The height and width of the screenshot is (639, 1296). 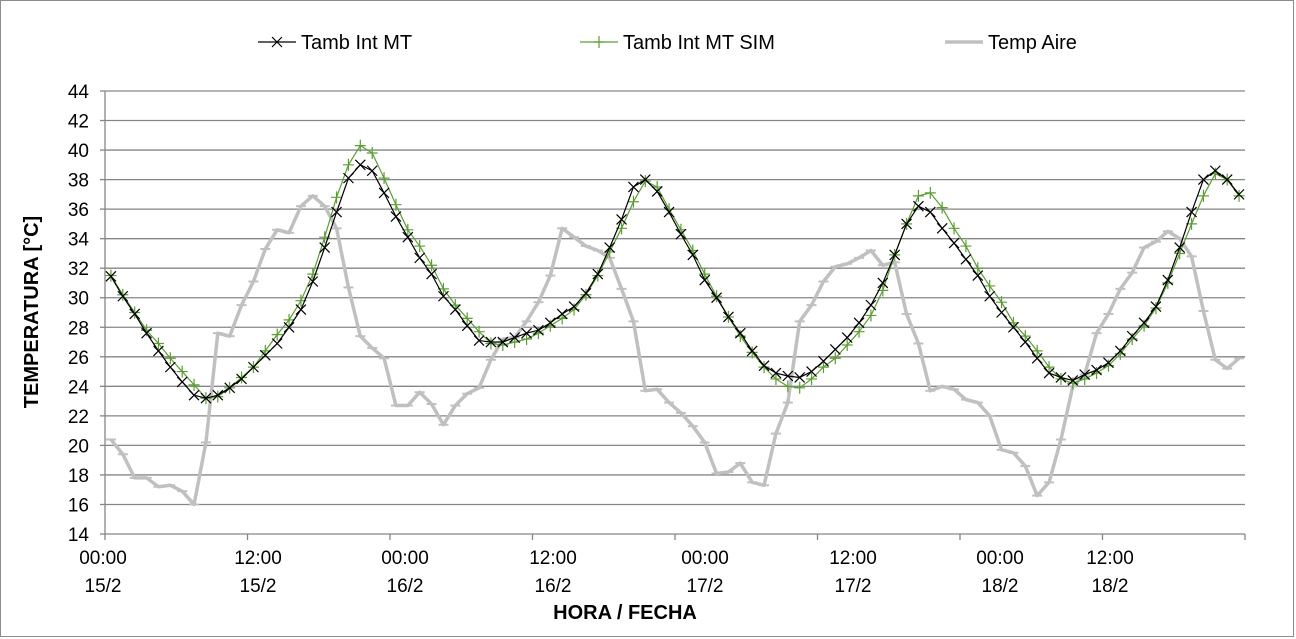 What do you see at coordinates (1032, 43) in the screenshot?
I see `legend-label: Temp Aire` at bounding box center [1032, 43].